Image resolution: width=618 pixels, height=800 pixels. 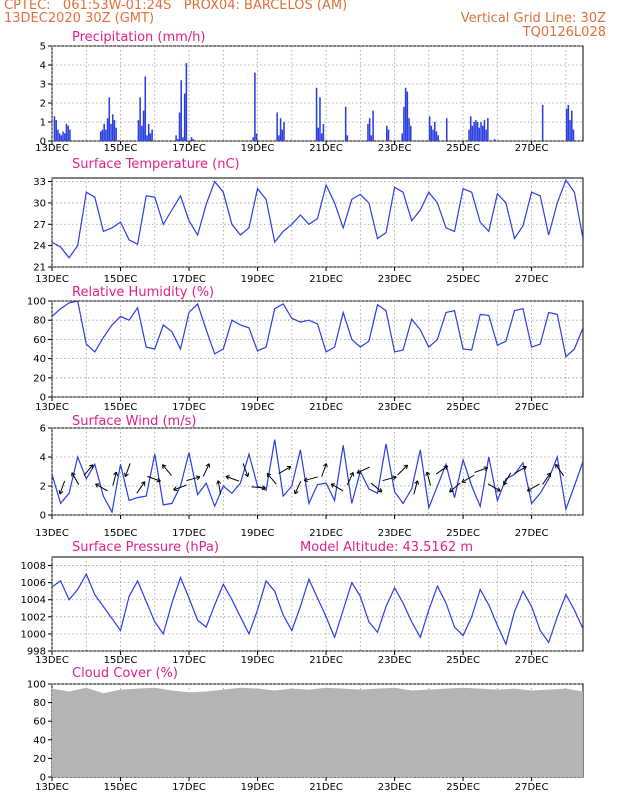 What do you see at coordinates (258, 279) in the screenshot?
I see `x-tick-label: 19DEC` at bounding box center [258, 279].